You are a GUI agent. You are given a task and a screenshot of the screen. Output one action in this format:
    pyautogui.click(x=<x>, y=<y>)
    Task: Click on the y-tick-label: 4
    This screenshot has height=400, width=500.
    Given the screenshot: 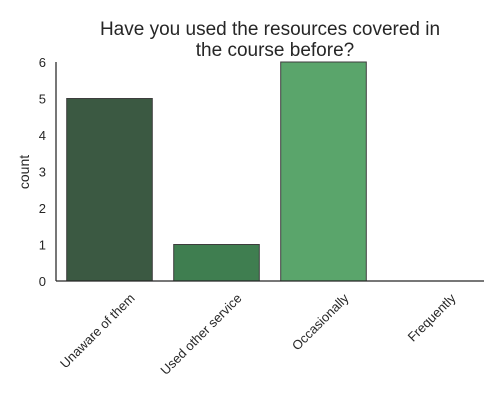 What is the action you would take?
    pyautogui.click(x=42, y=135)
    